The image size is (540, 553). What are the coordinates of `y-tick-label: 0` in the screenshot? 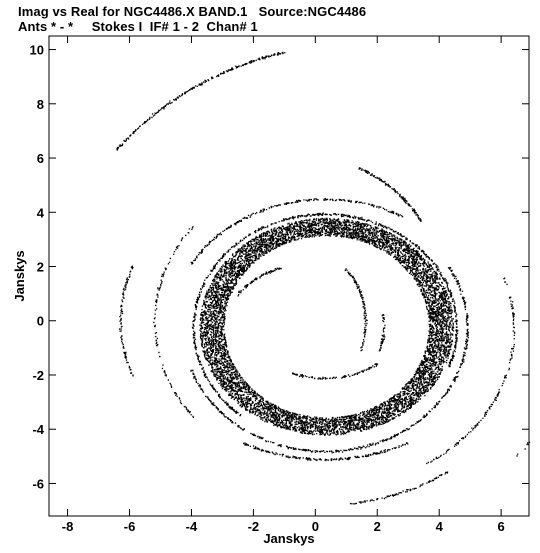 It's located at (40, 321).